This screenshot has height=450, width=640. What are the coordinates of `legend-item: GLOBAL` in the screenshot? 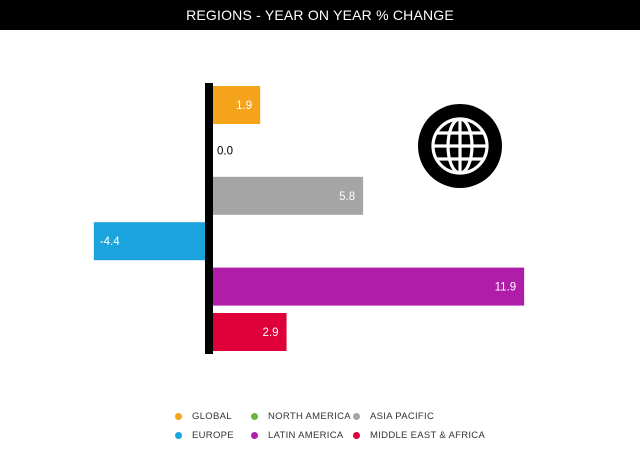 It's located at (213, 416).